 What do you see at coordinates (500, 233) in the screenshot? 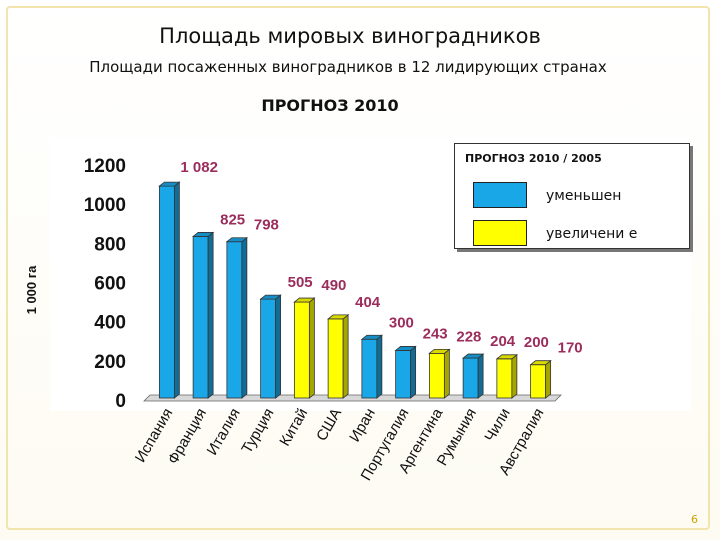
I see `legend-swatch-increase` at bounding box center [500, 233].